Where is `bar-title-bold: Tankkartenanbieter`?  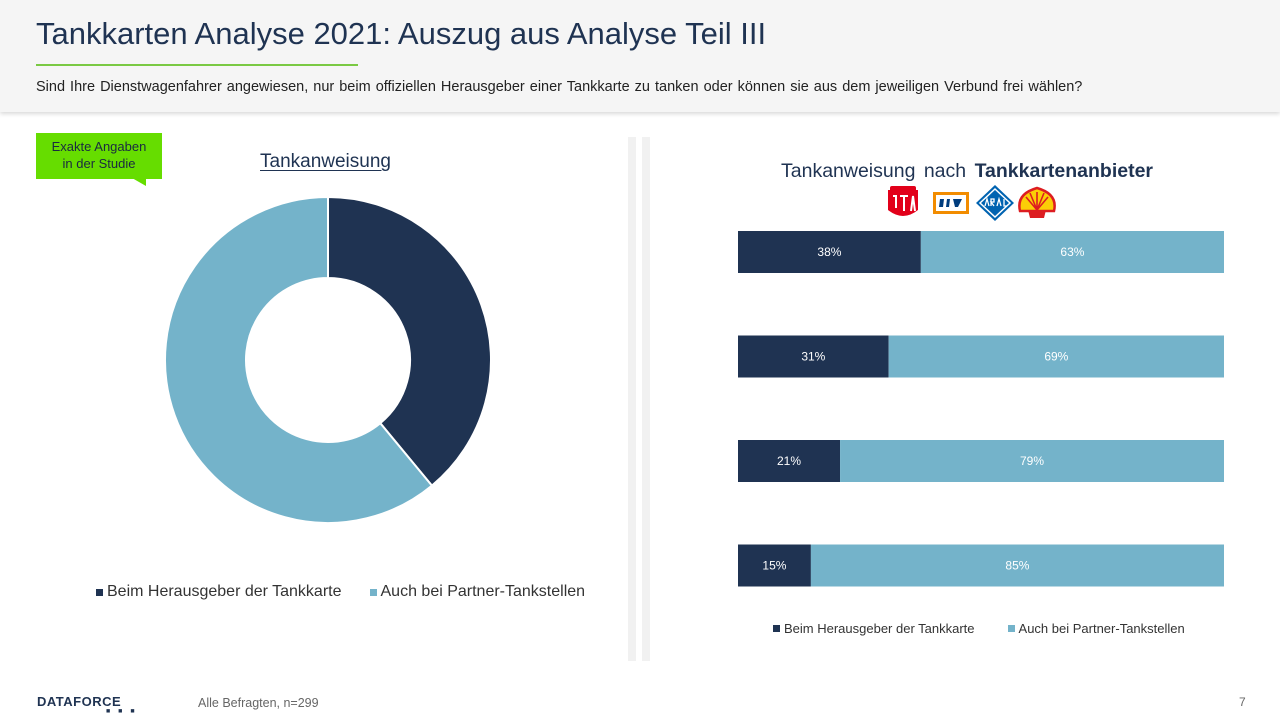 bar-title-bold: Tankkartenanbieter is located at coordinates (1064, 171).